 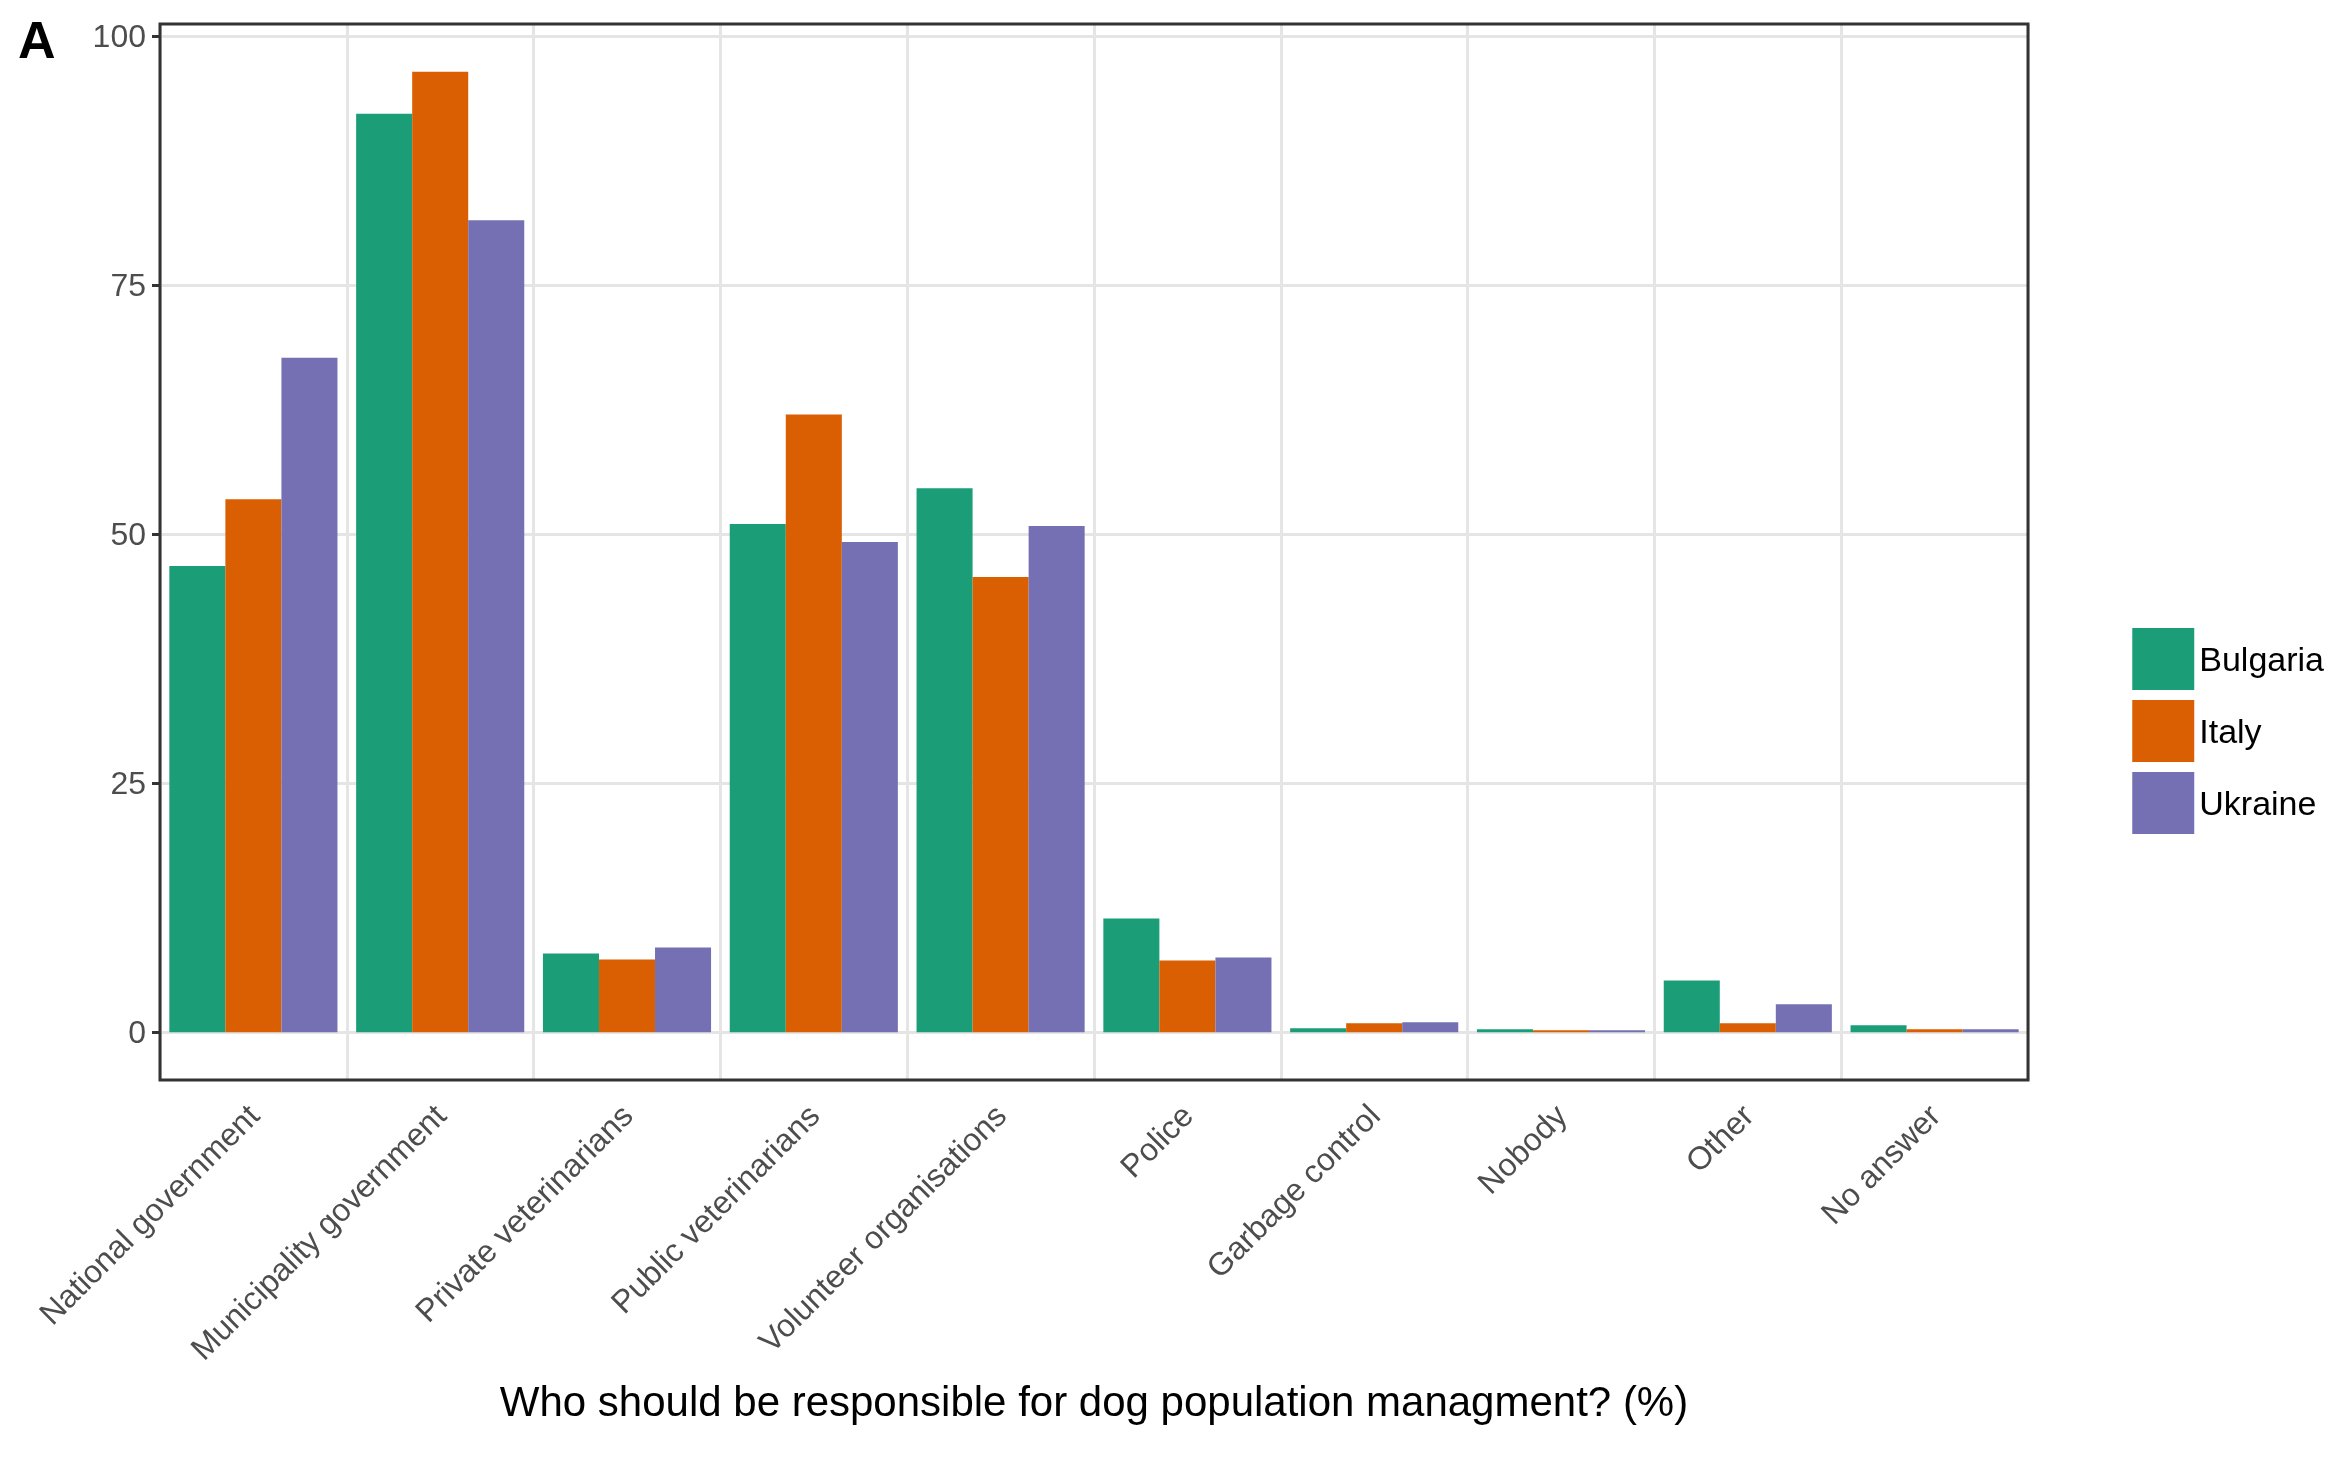 What do you see at coordinates (128, 534) in the screenshot?
I see `y-tick-label: 50` at bounding box center [128, 534].